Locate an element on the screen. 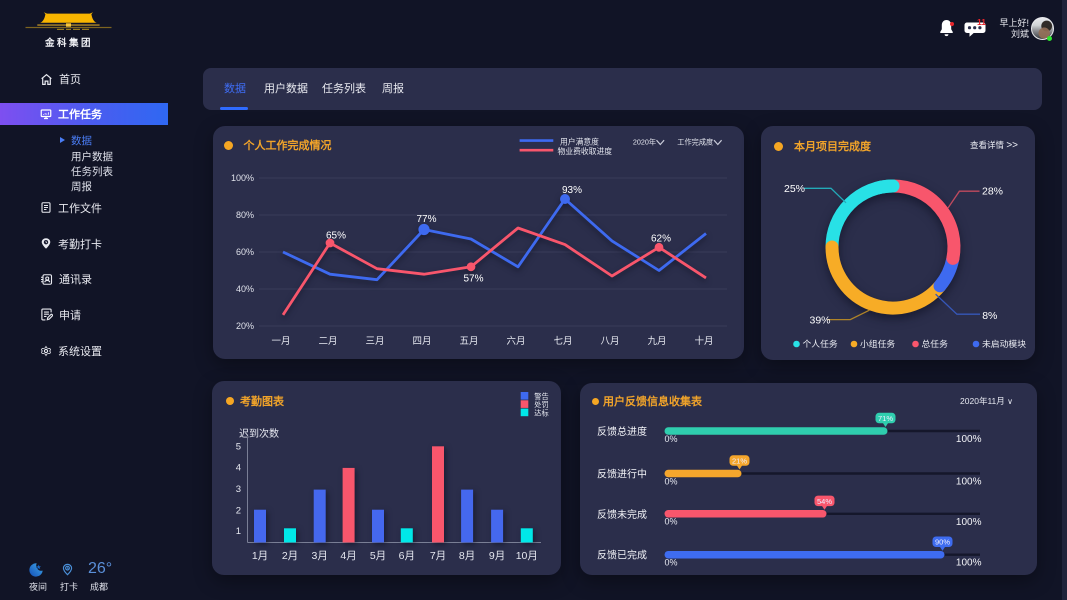  svg-text: 5月 is located at coordinates (378, 556).